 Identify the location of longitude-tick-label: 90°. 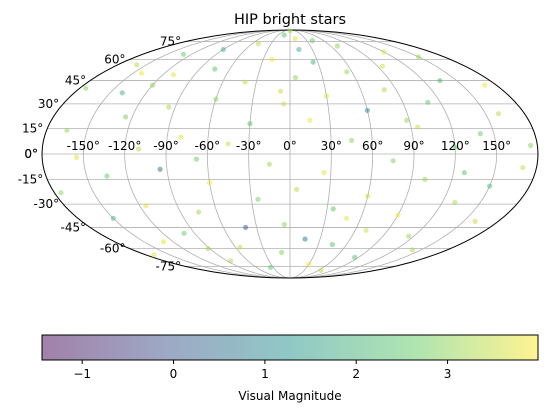
(413, 146).